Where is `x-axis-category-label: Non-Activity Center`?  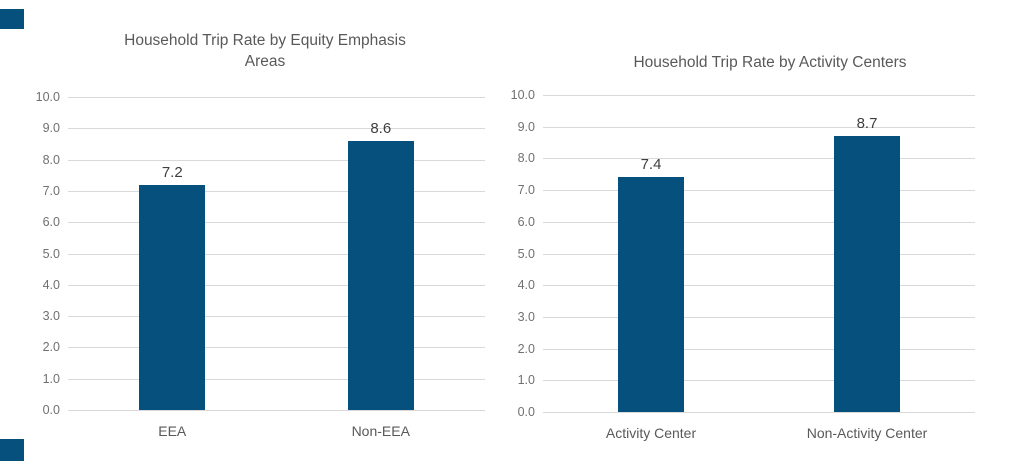 x-axis-category-label: Non-Activity Center is located at coordinates (867, 433).